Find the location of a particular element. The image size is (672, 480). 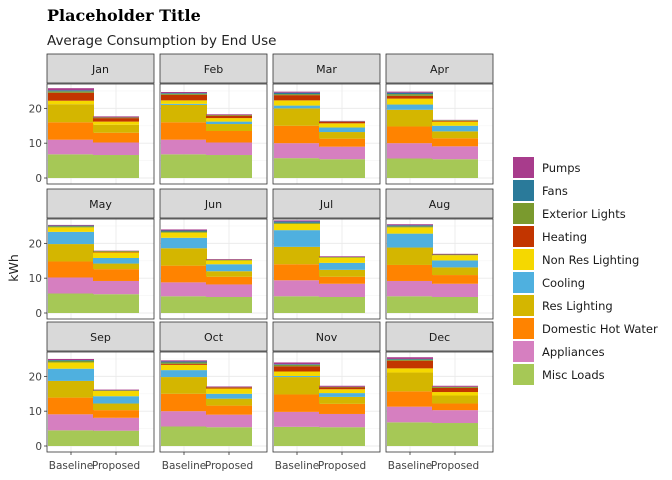

legend-label: Res Lighting is located at coordinates (577, 306).